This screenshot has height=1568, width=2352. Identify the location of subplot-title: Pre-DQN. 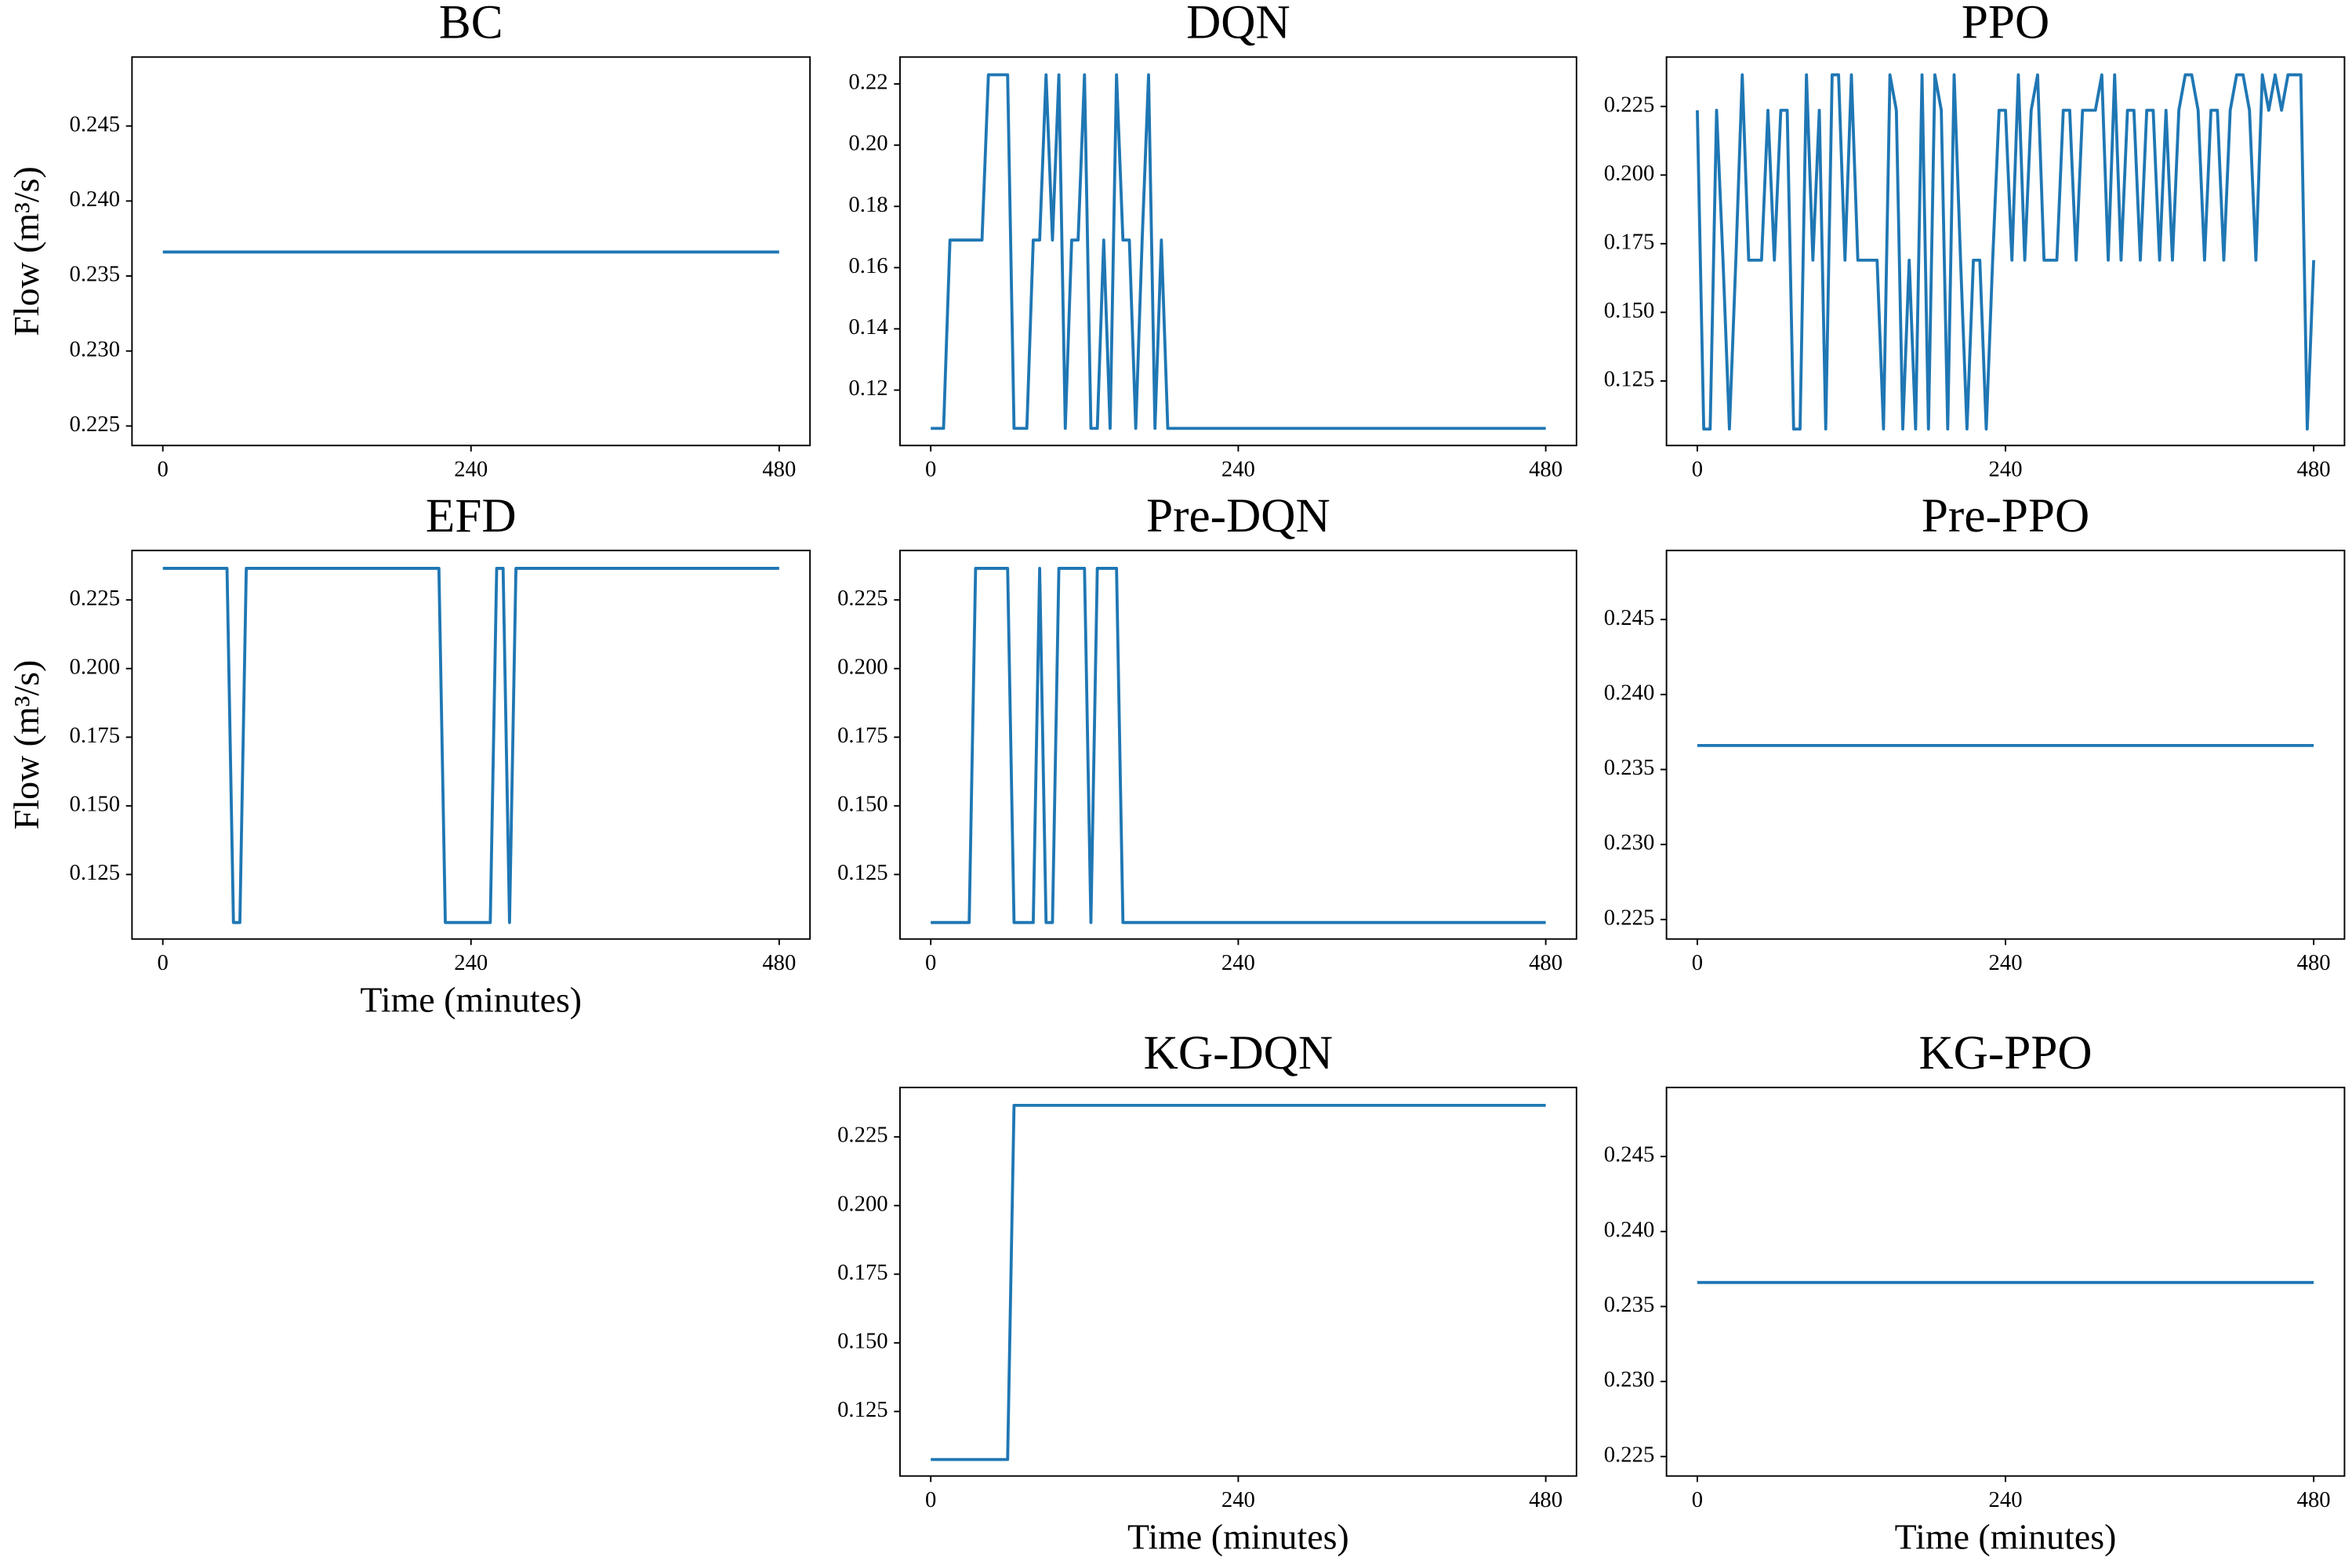
(1238, 516).